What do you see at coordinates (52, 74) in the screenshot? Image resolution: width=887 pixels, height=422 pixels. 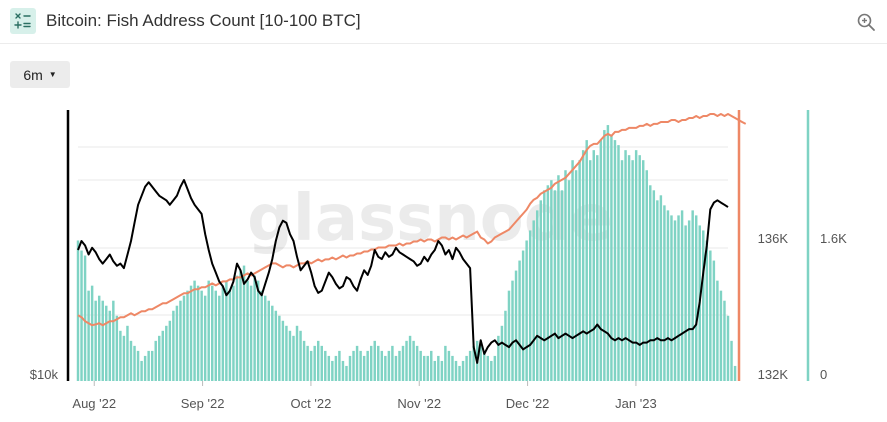 I see `caret-down-icon: ▼` at bounding box center [52, 74].